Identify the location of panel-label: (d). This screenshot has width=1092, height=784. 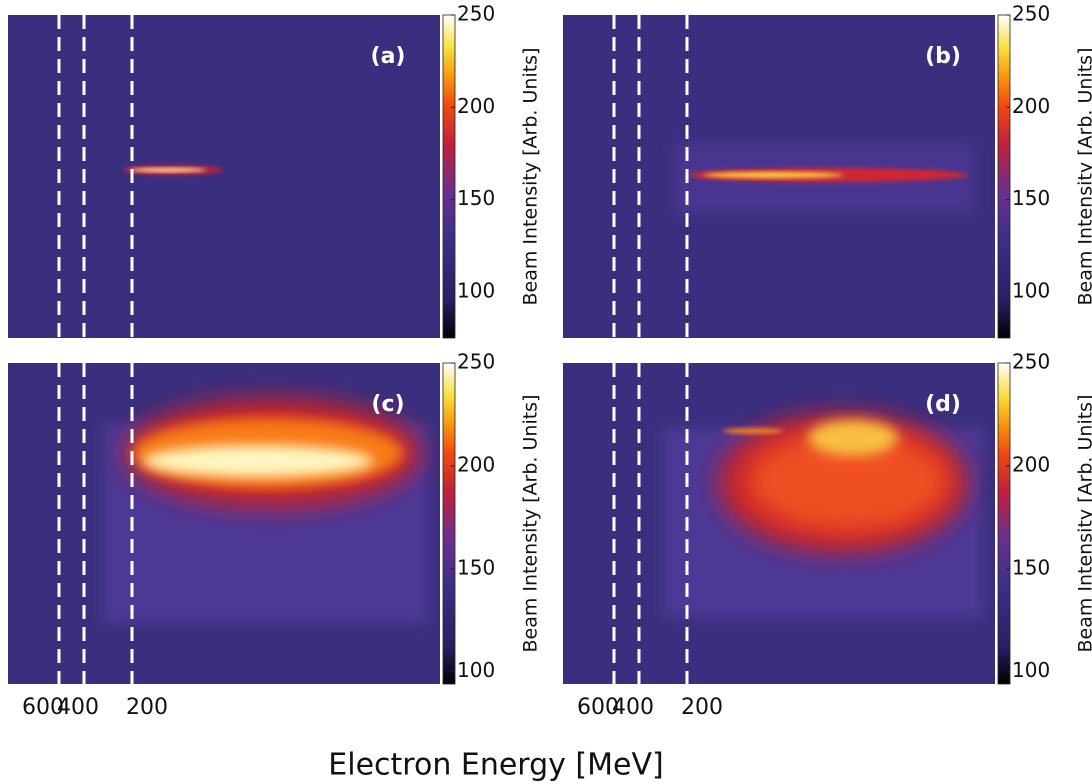
(943, 404).